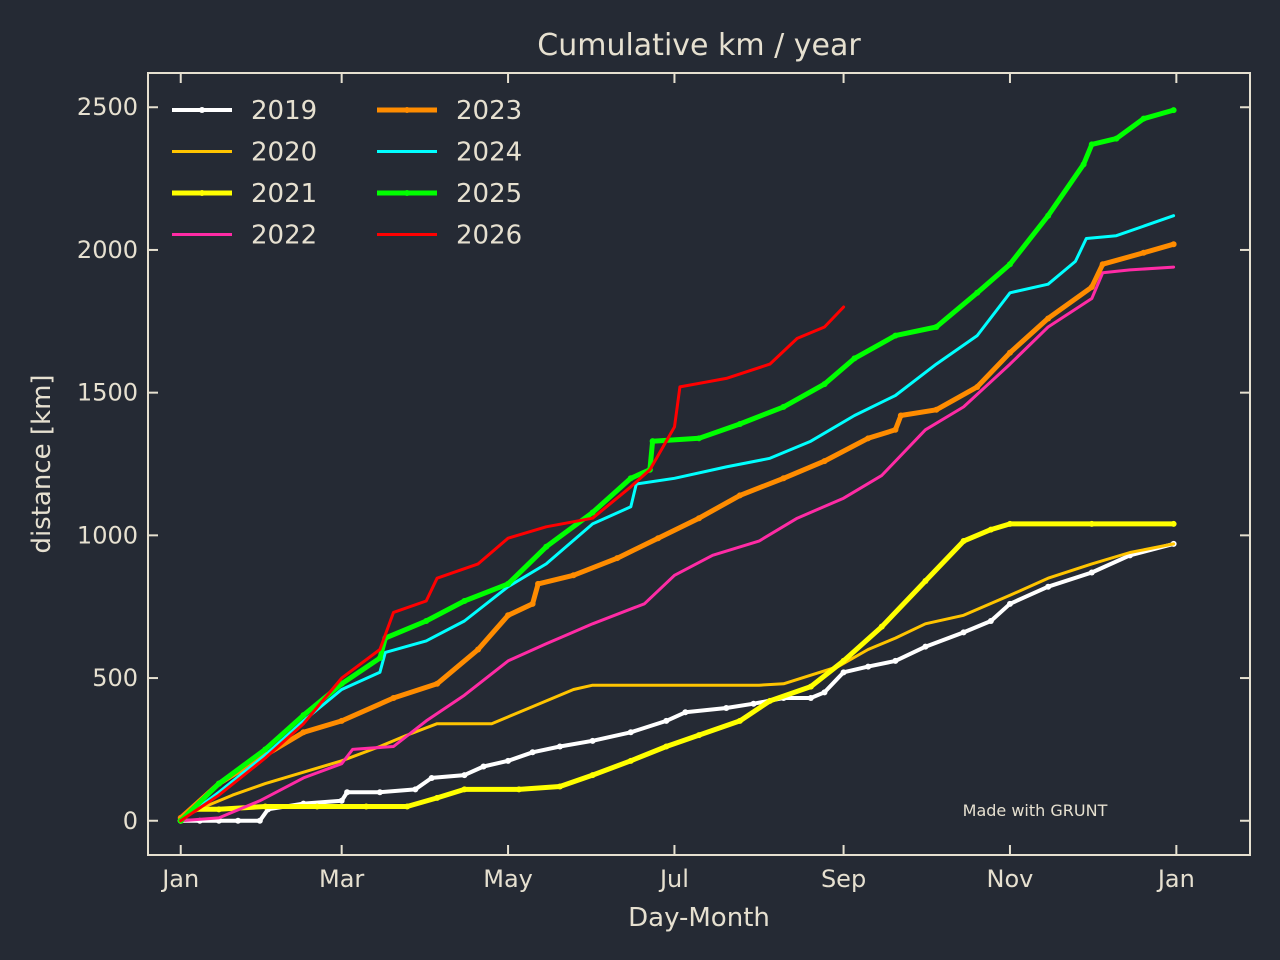  Describe the element at coordinates (284, 236) in the screenshot. I see `legend-label-2022: 2022` at that location.